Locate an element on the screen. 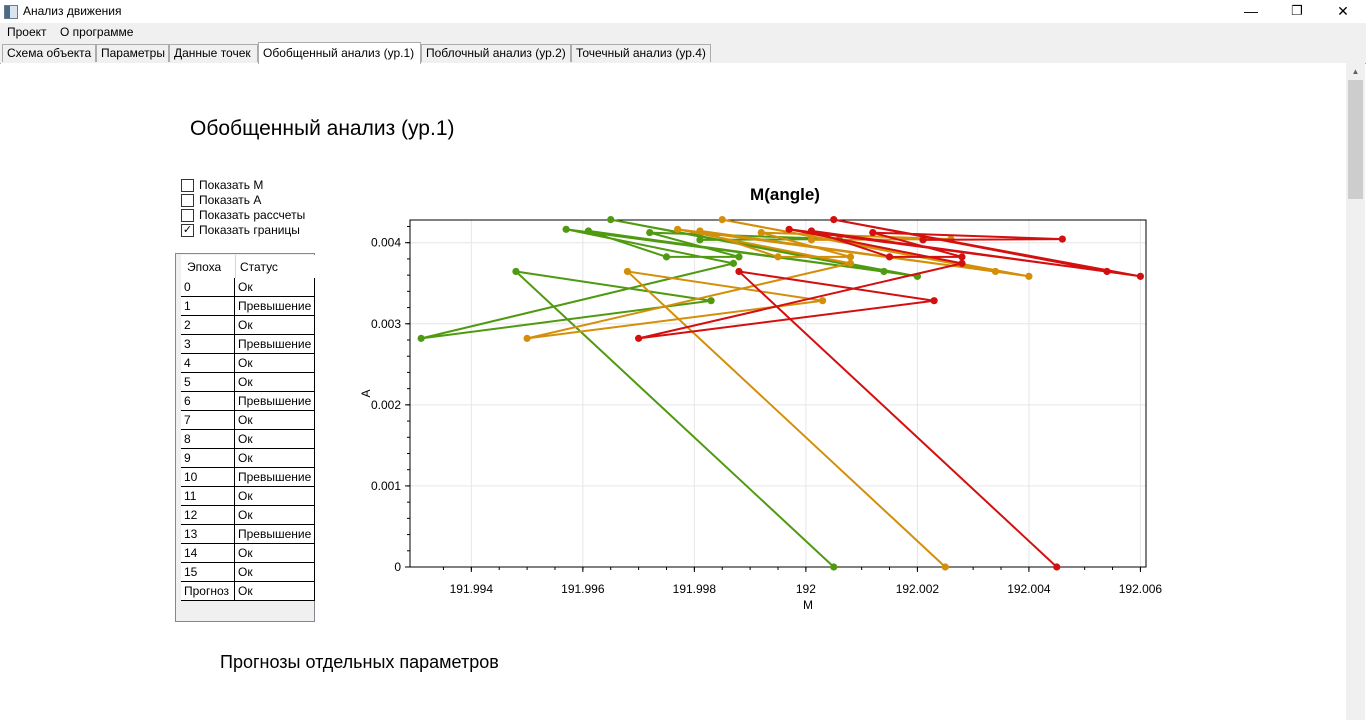 The width and height of the screenshot is (1366, 720). epoch-cell: 8 is located at coordinates (208, 439).